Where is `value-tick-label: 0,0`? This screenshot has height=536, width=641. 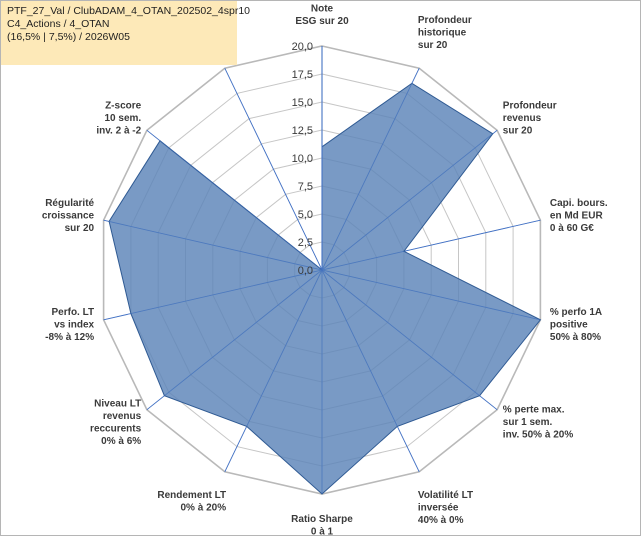 value-tick-label: 0,0 is located at coordinates (305, 271).